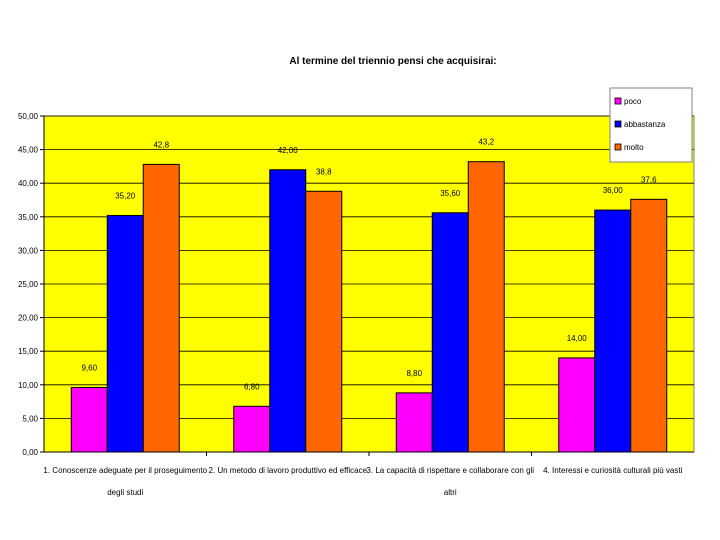 The image size is (720, 540). Describe the element at coordinates (450, 193) in the screenshot. I see `data-label-abbastanza-3: 35,60` at that location.